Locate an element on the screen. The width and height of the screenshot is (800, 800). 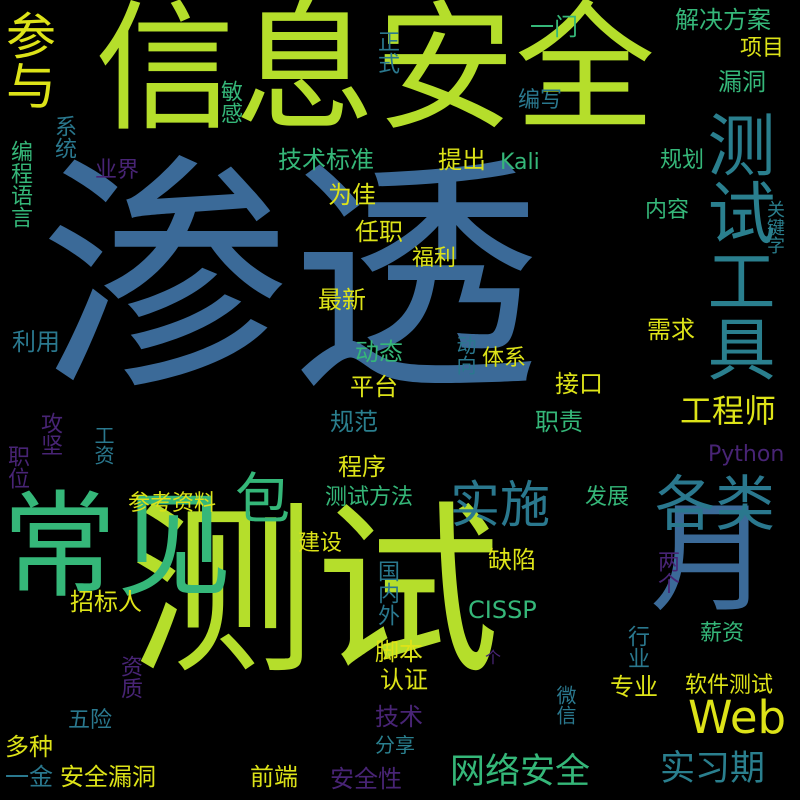
cloud-word: 参考资料 is located at coordinates (172, 503).